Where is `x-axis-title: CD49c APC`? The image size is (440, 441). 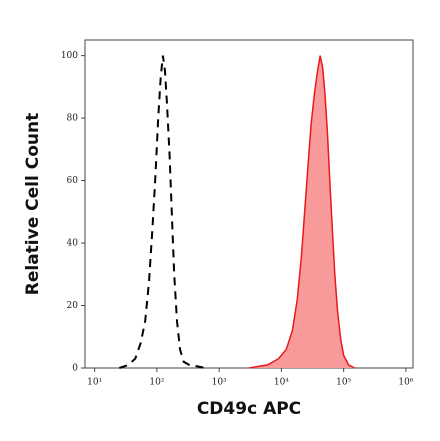
x-axis-title: CD49c APC is located at coordinates (249, 409).